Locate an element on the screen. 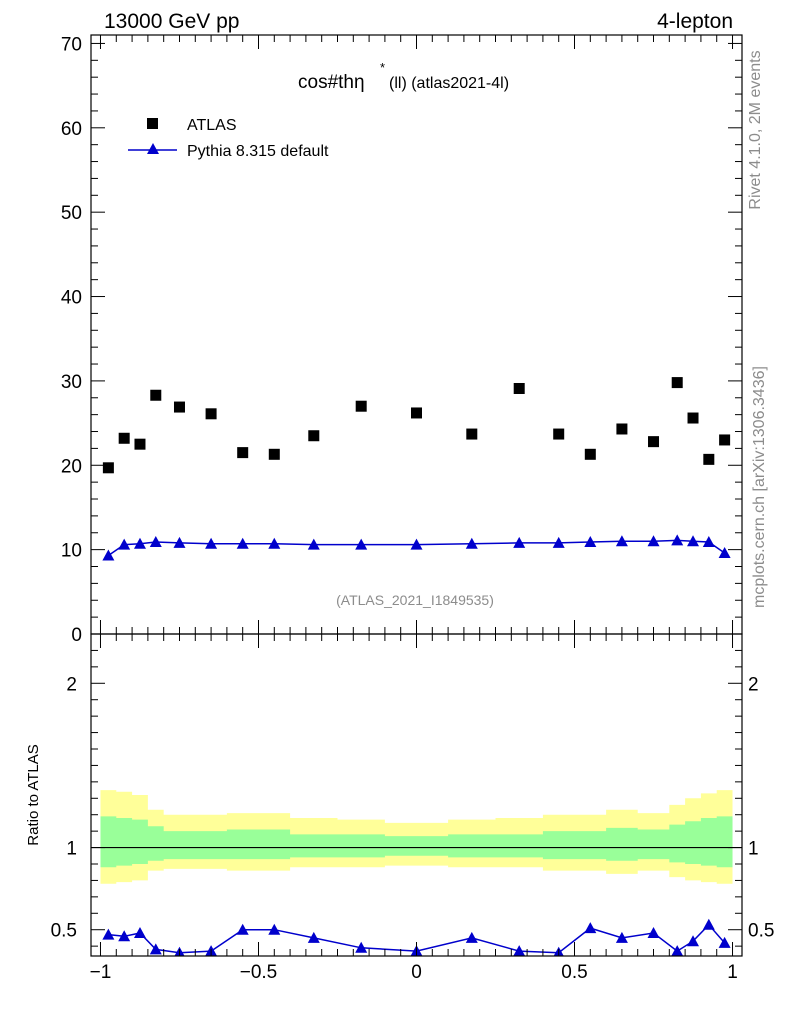 This screenshot has width=786, height=1024. legend-mc-marker is located at coordinates (153, 148).